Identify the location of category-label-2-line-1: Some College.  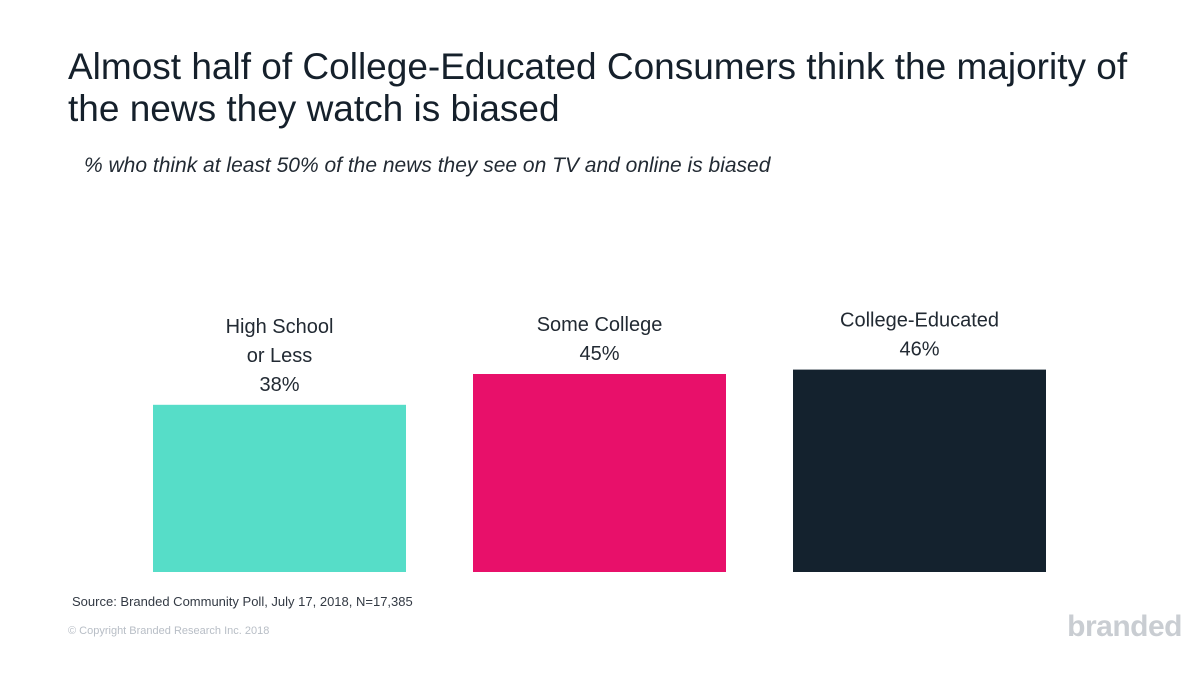
(600, 325).